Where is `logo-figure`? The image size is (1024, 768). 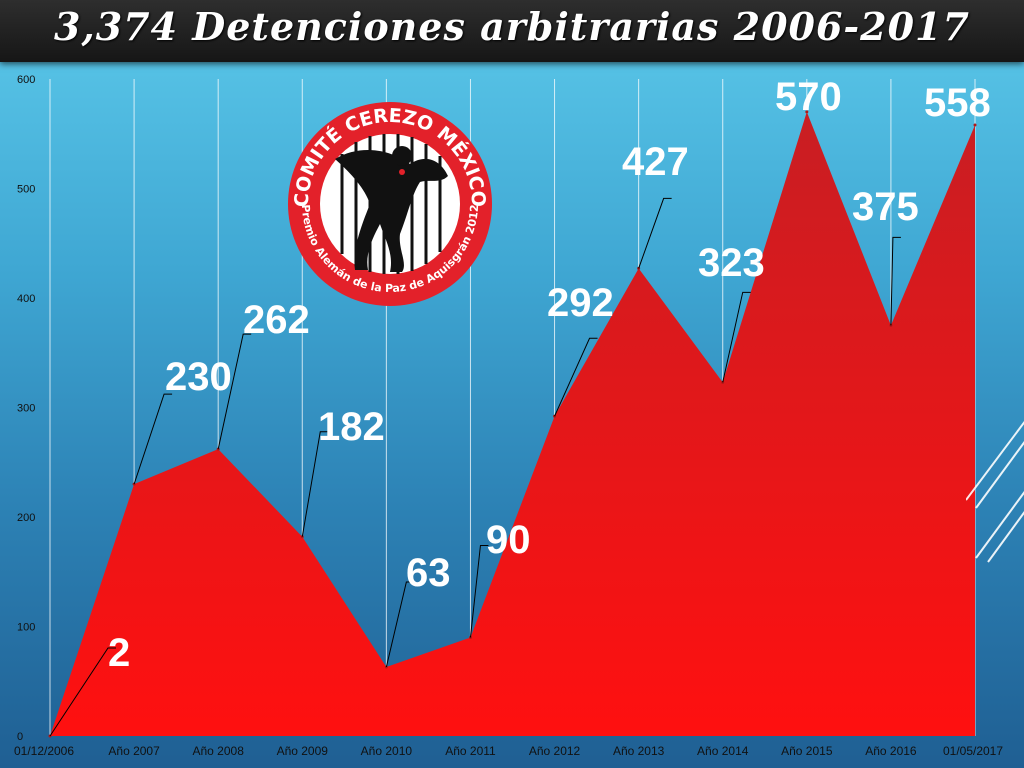
logo-figure is located at coordinates (391, 210).